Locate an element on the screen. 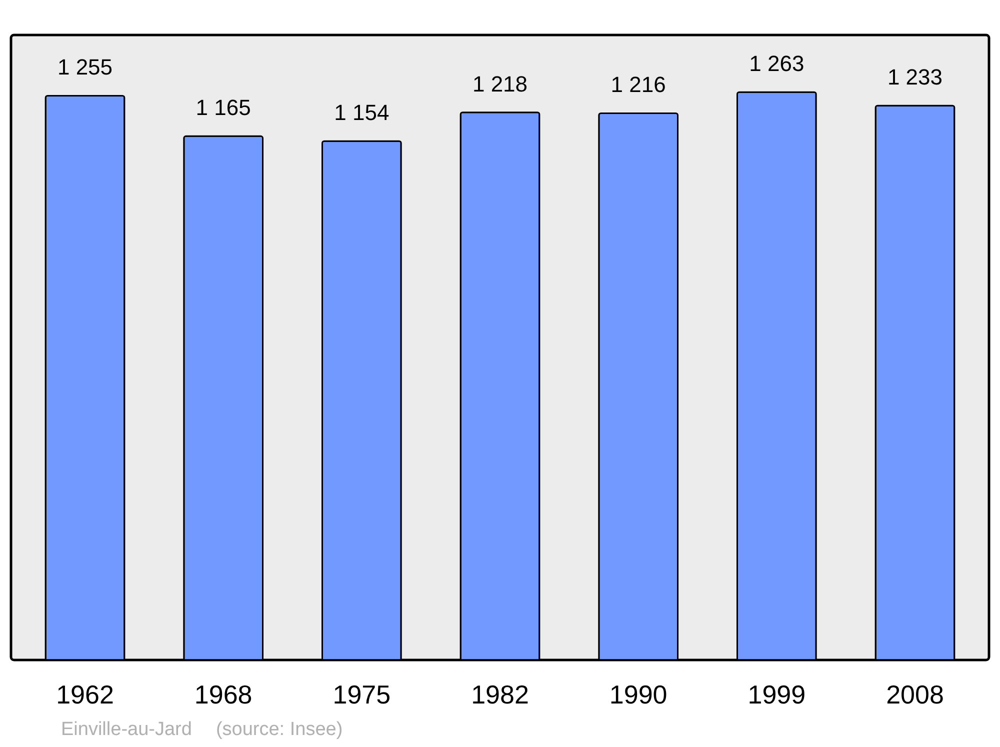  x-tick-label: 2008 is located at coordinates (915, 695).